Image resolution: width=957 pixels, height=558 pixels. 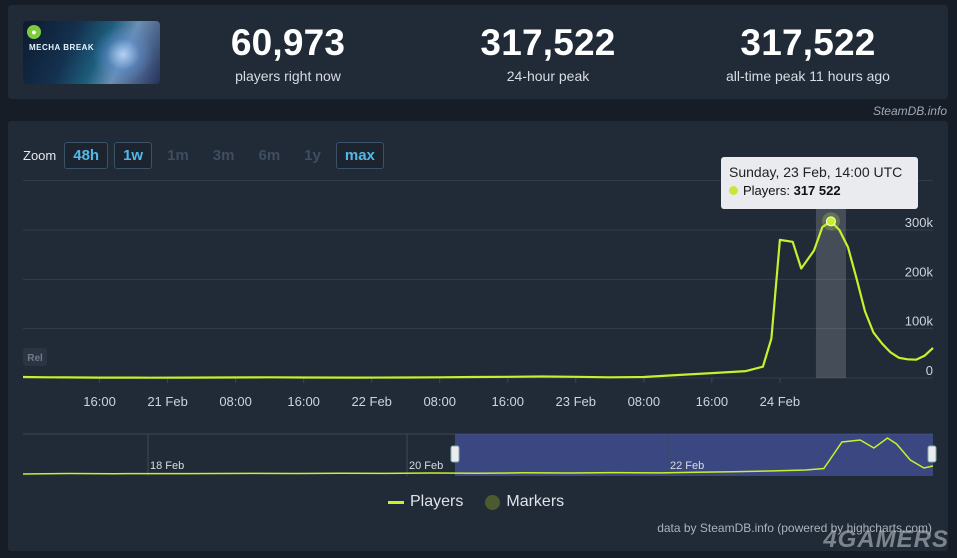 What do you see at coordinates (548, 42) in the screenshot?
I see `peak24-value: 317,522` at bounding box center [548, 42].